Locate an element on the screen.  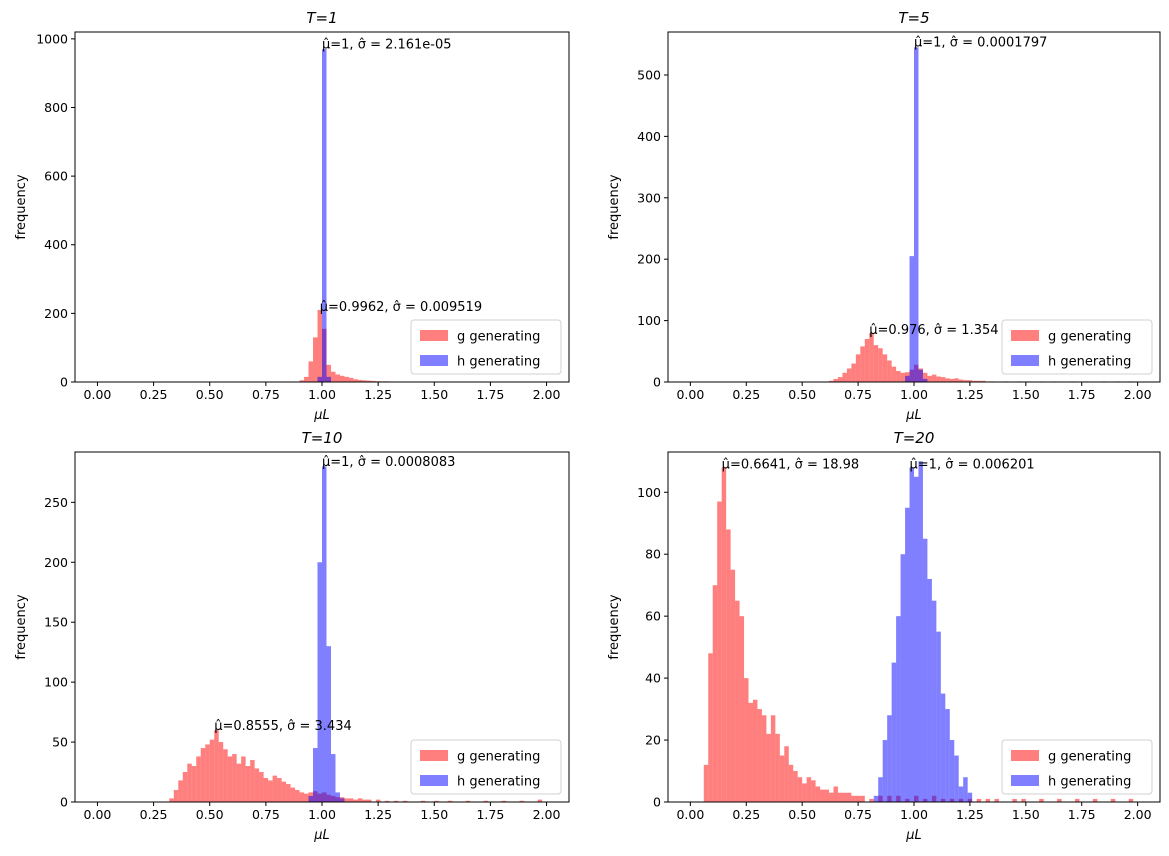
x-tick-label: 1.00 is located at coordinates (914, 814).